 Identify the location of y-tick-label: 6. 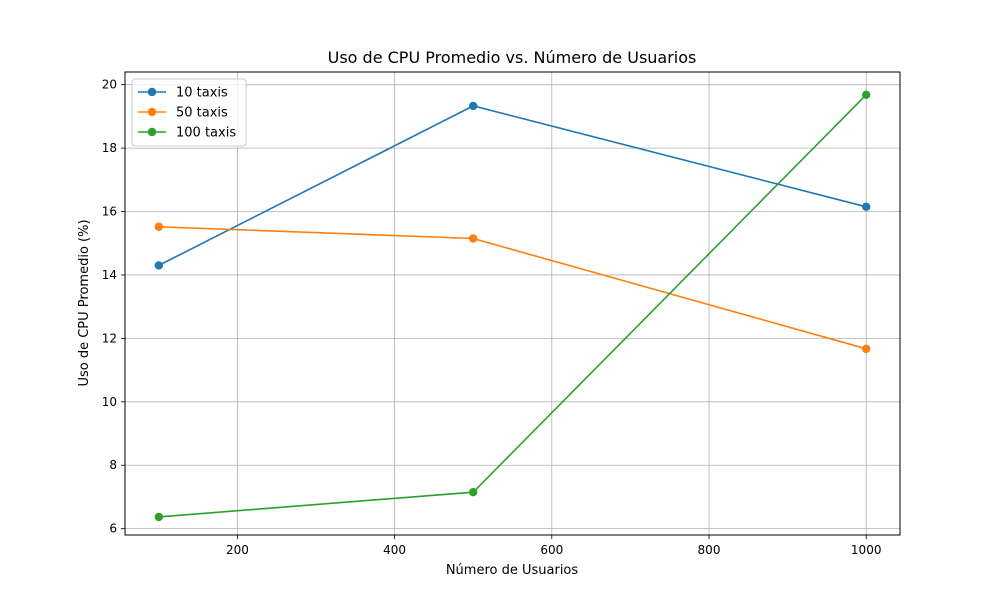
(113, 529).